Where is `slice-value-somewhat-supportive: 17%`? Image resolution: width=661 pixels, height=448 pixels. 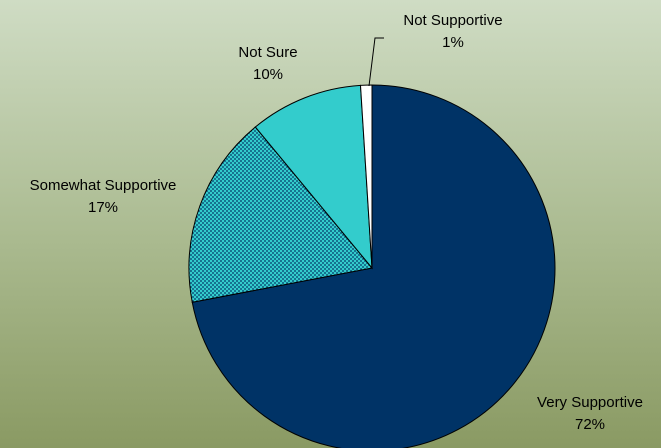
slice-value-somewhat-supportive: 17% is located at coordinates (103, 207).